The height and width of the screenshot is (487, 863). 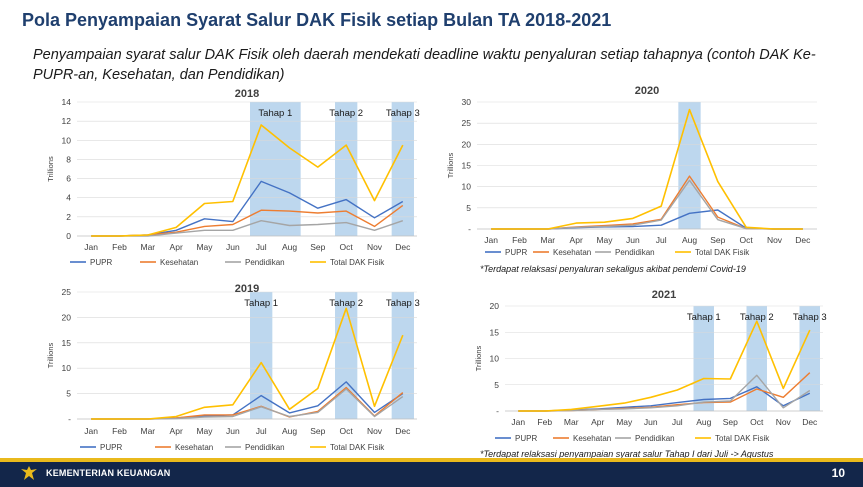 I want to click on x-tick-label: Mar, so click(x=571, y=422).